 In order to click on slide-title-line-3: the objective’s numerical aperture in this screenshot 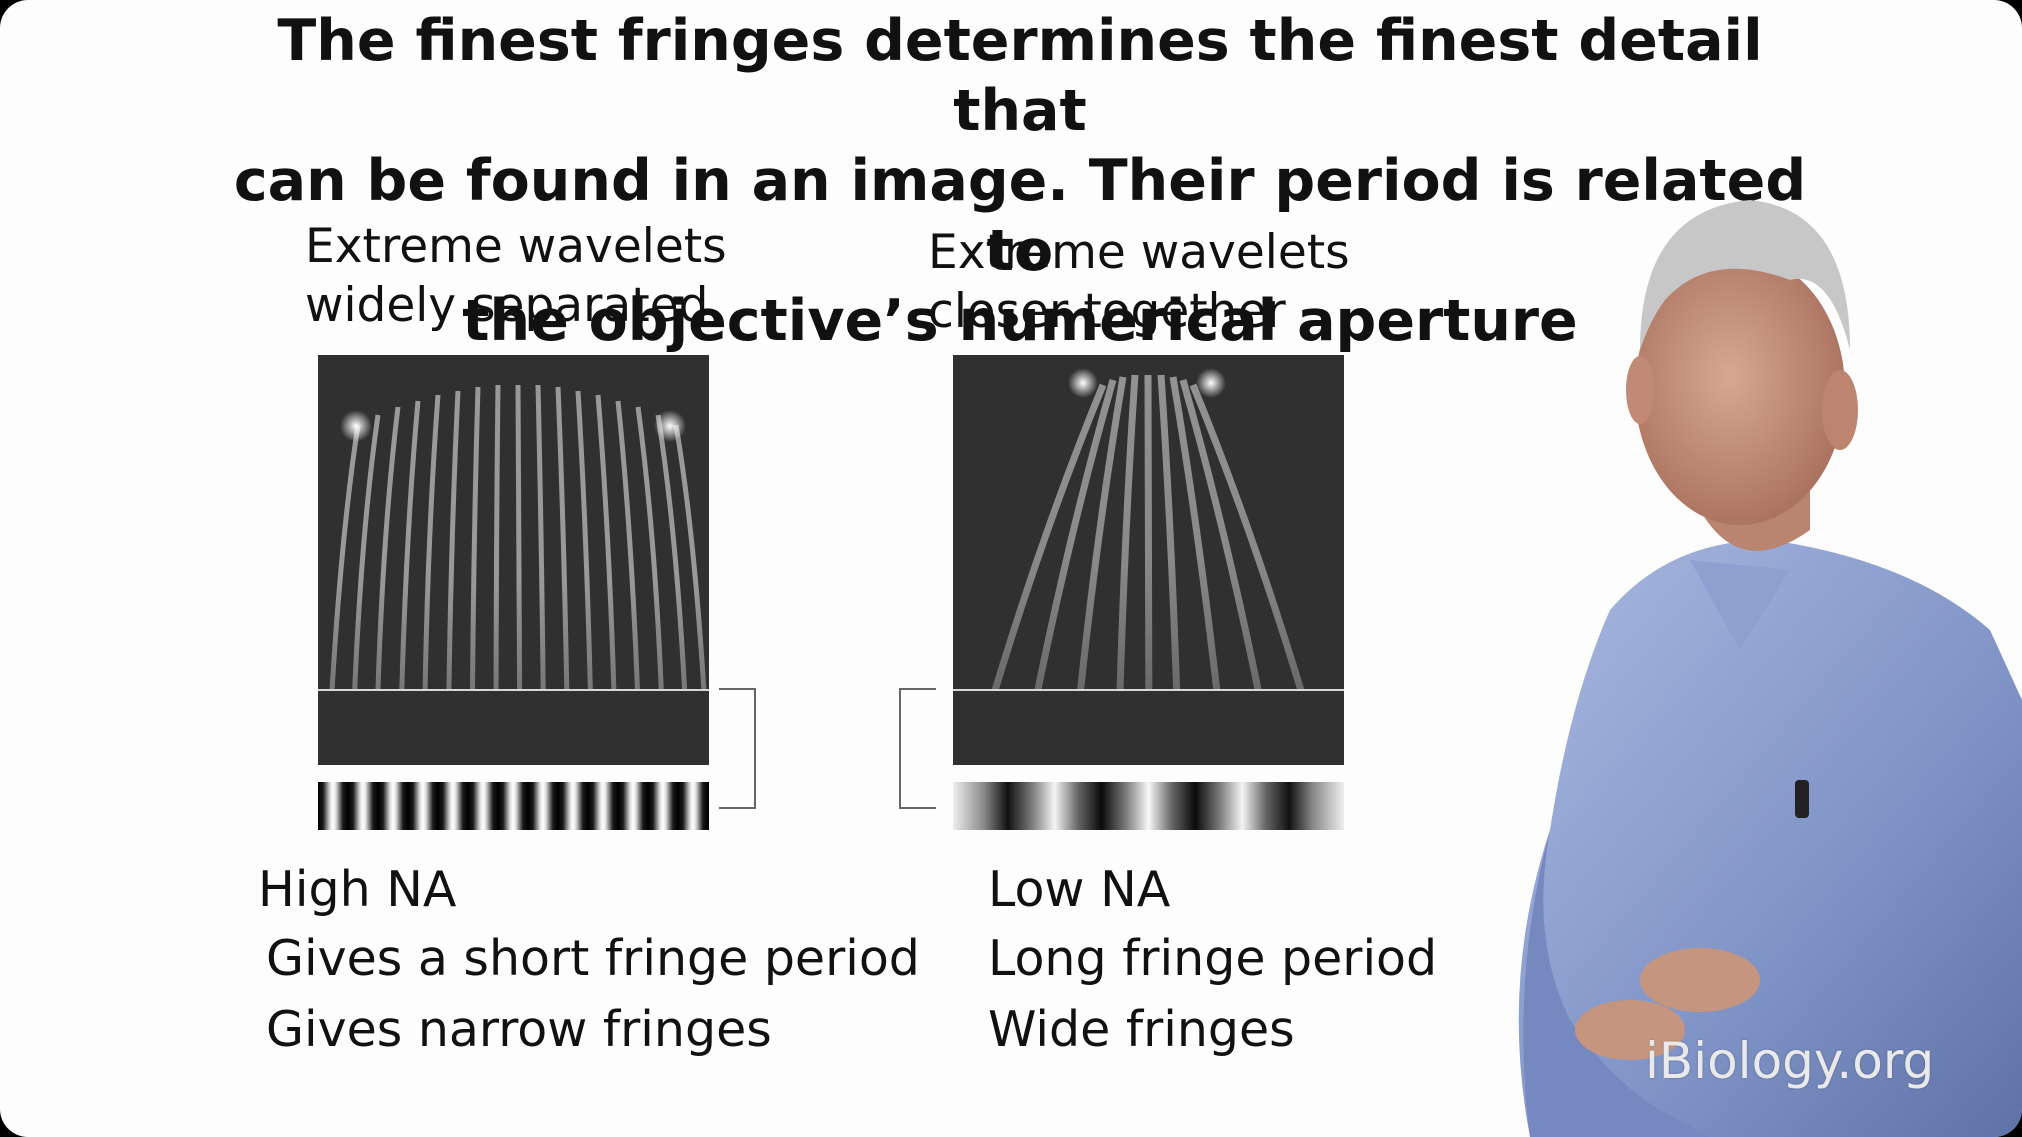, I will do `click(1020, 321)`.